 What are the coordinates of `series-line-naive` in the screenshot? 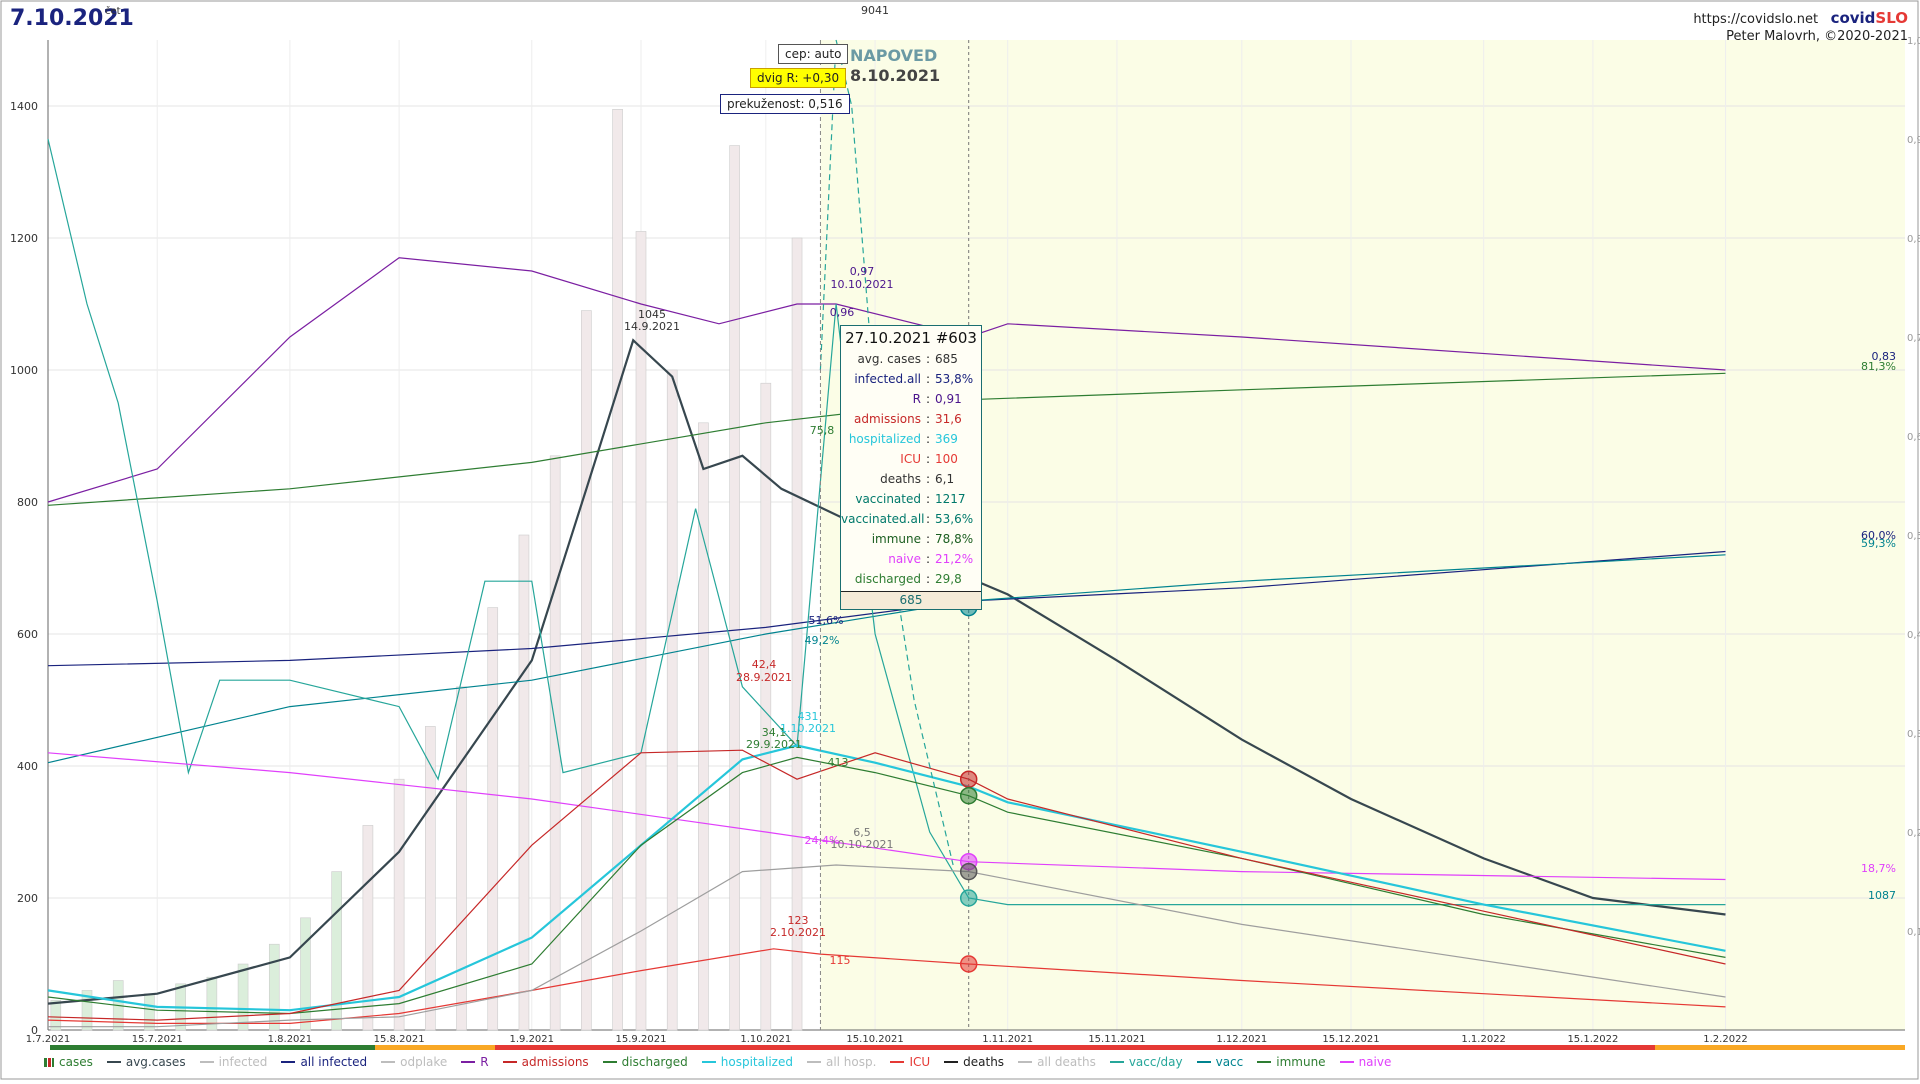 It's located at (886, 816).